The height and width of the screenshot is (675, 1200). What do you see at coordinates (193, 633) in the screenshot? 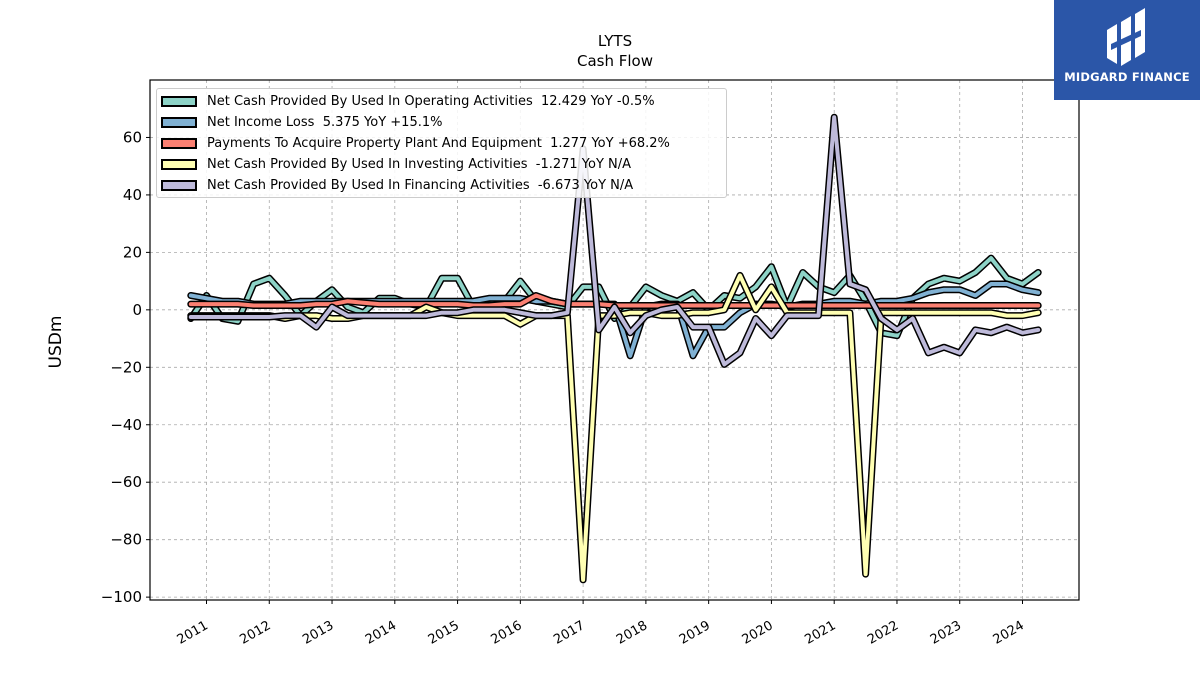
I see `x-tick-label: 2011` at bounding box center [193, 633].